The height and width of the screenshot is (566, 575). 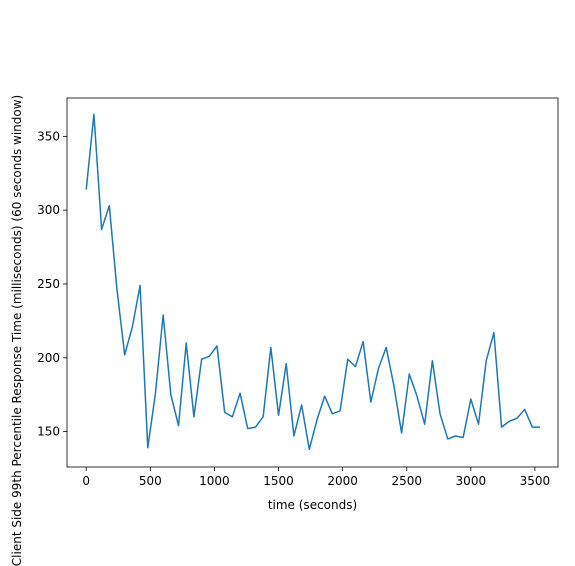 What do you see at coordinates (48, 284) in the screenshot?
I see `y-tick-label: 250` at bounding box center [48, 284].